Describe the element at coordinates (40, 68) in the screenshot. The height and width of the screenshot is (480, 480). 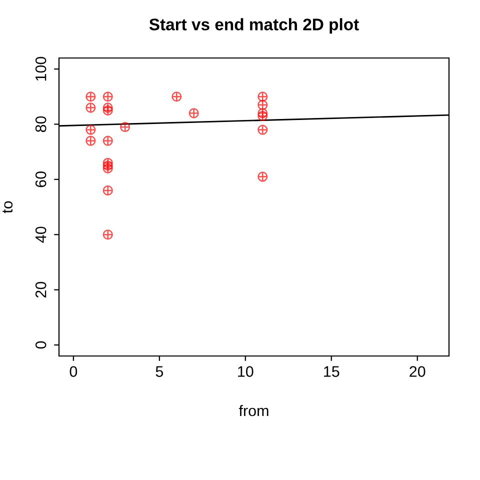
I see `y-tick-label: 100` at that location.